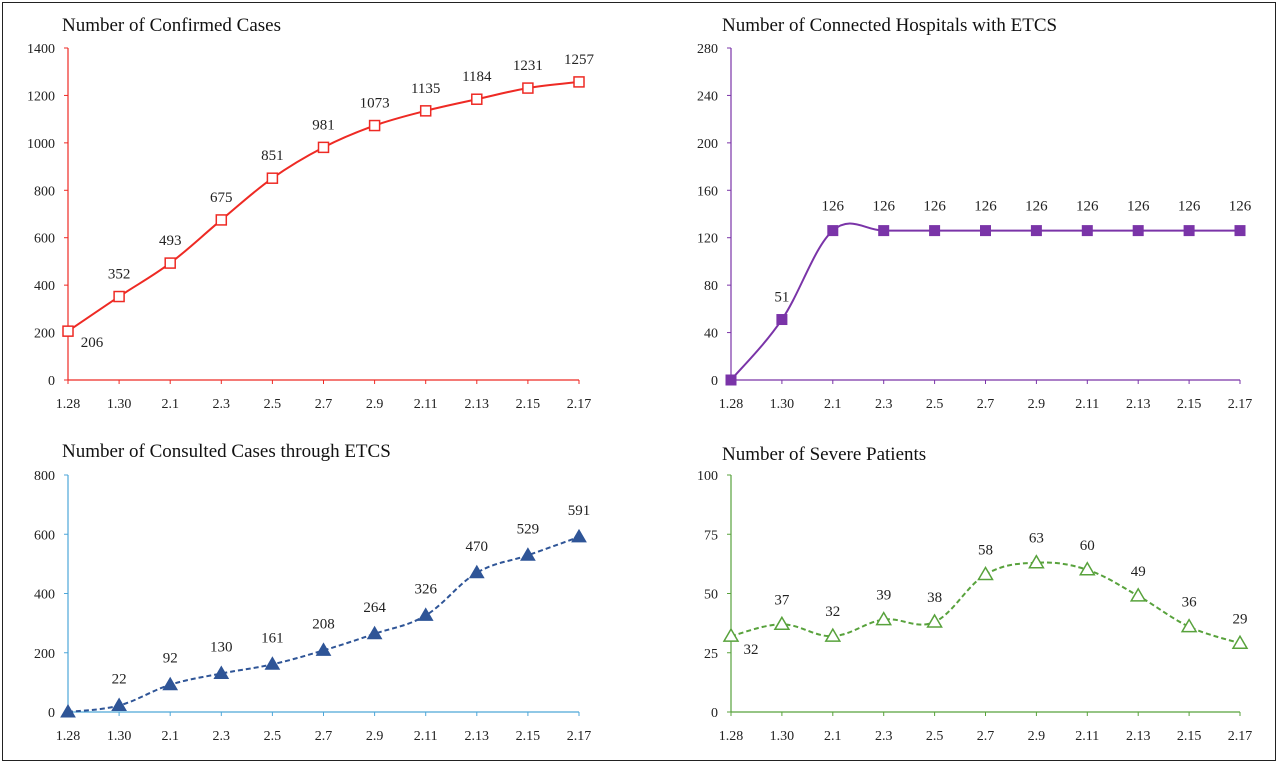 The image size is (1280, 765). Describe the element at coordinates (425, 589) in the screenshot. I see `data-label: 326` at that location.